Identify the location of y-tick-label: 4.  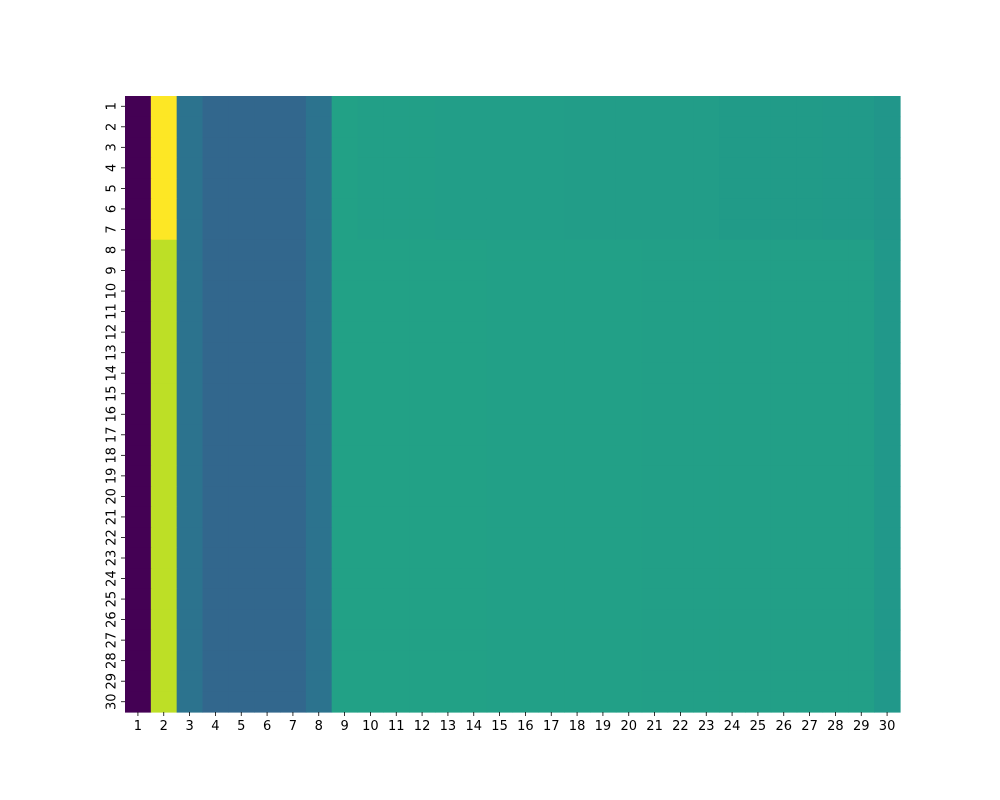
(112, 168).